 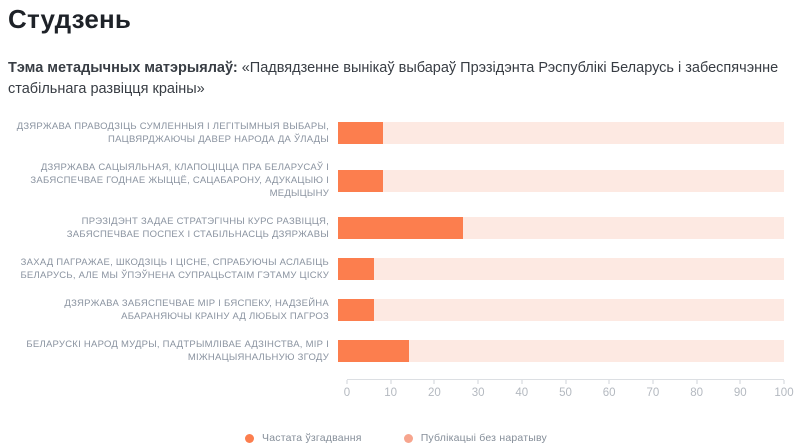 I want to click on axis-tick-label: 40, so click(x=522, y=393).